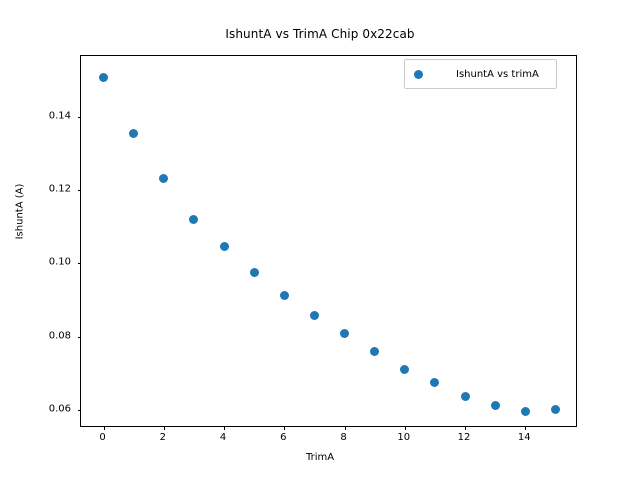  Describe the element at coordinates (163, 437) in the screenshot. I see `x-tick-label: 2` at that location.